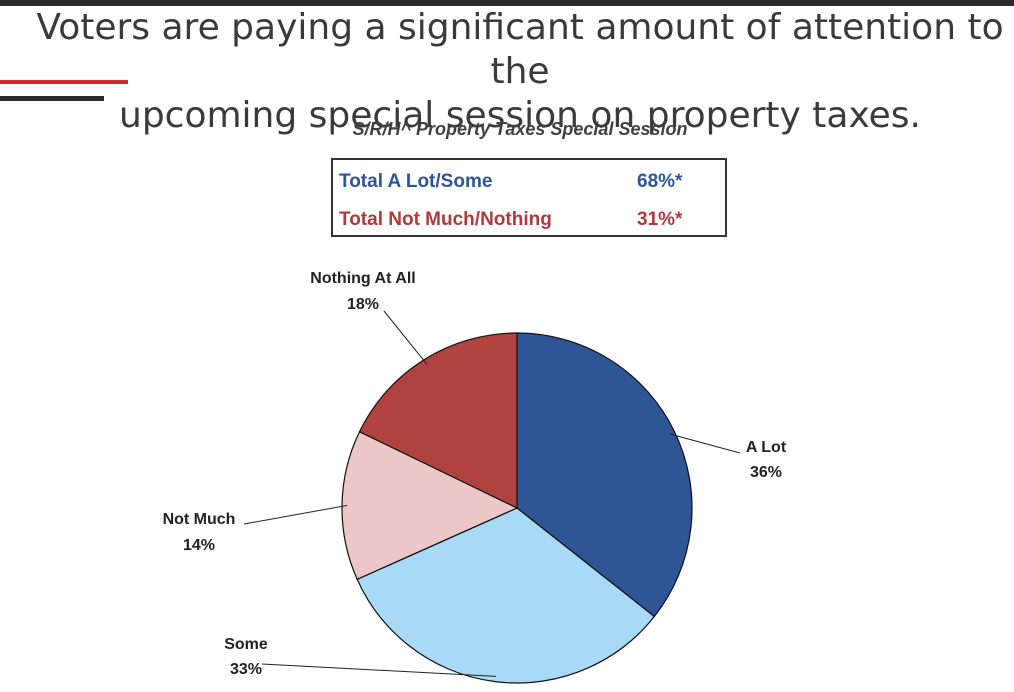 The width and height of the screenshot is (1014, 692). Describe the element at coordinates (507, 3) in the screenshot. I see `top-bar` at that location.